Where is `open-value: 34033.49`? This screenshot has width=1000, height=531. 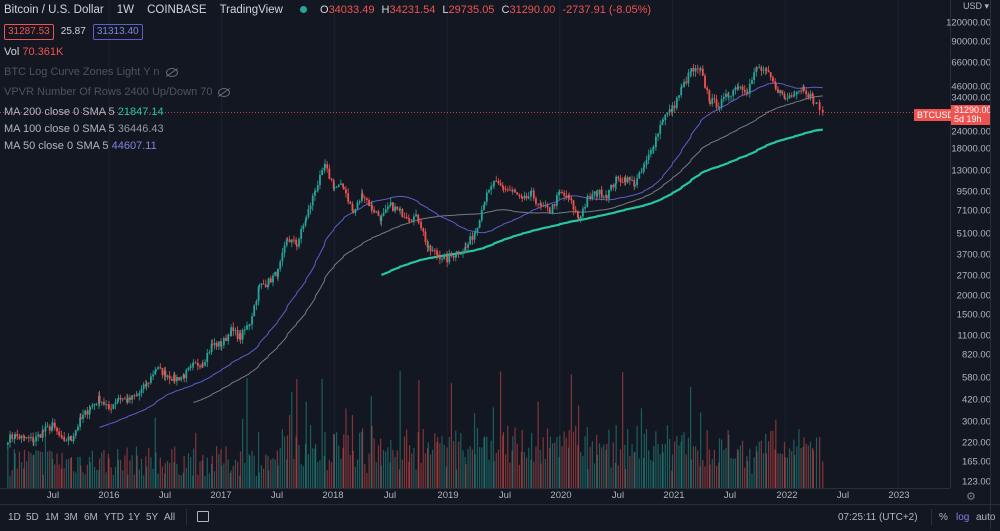
open-value: 34033.49 is located at coordinates (351, 10).